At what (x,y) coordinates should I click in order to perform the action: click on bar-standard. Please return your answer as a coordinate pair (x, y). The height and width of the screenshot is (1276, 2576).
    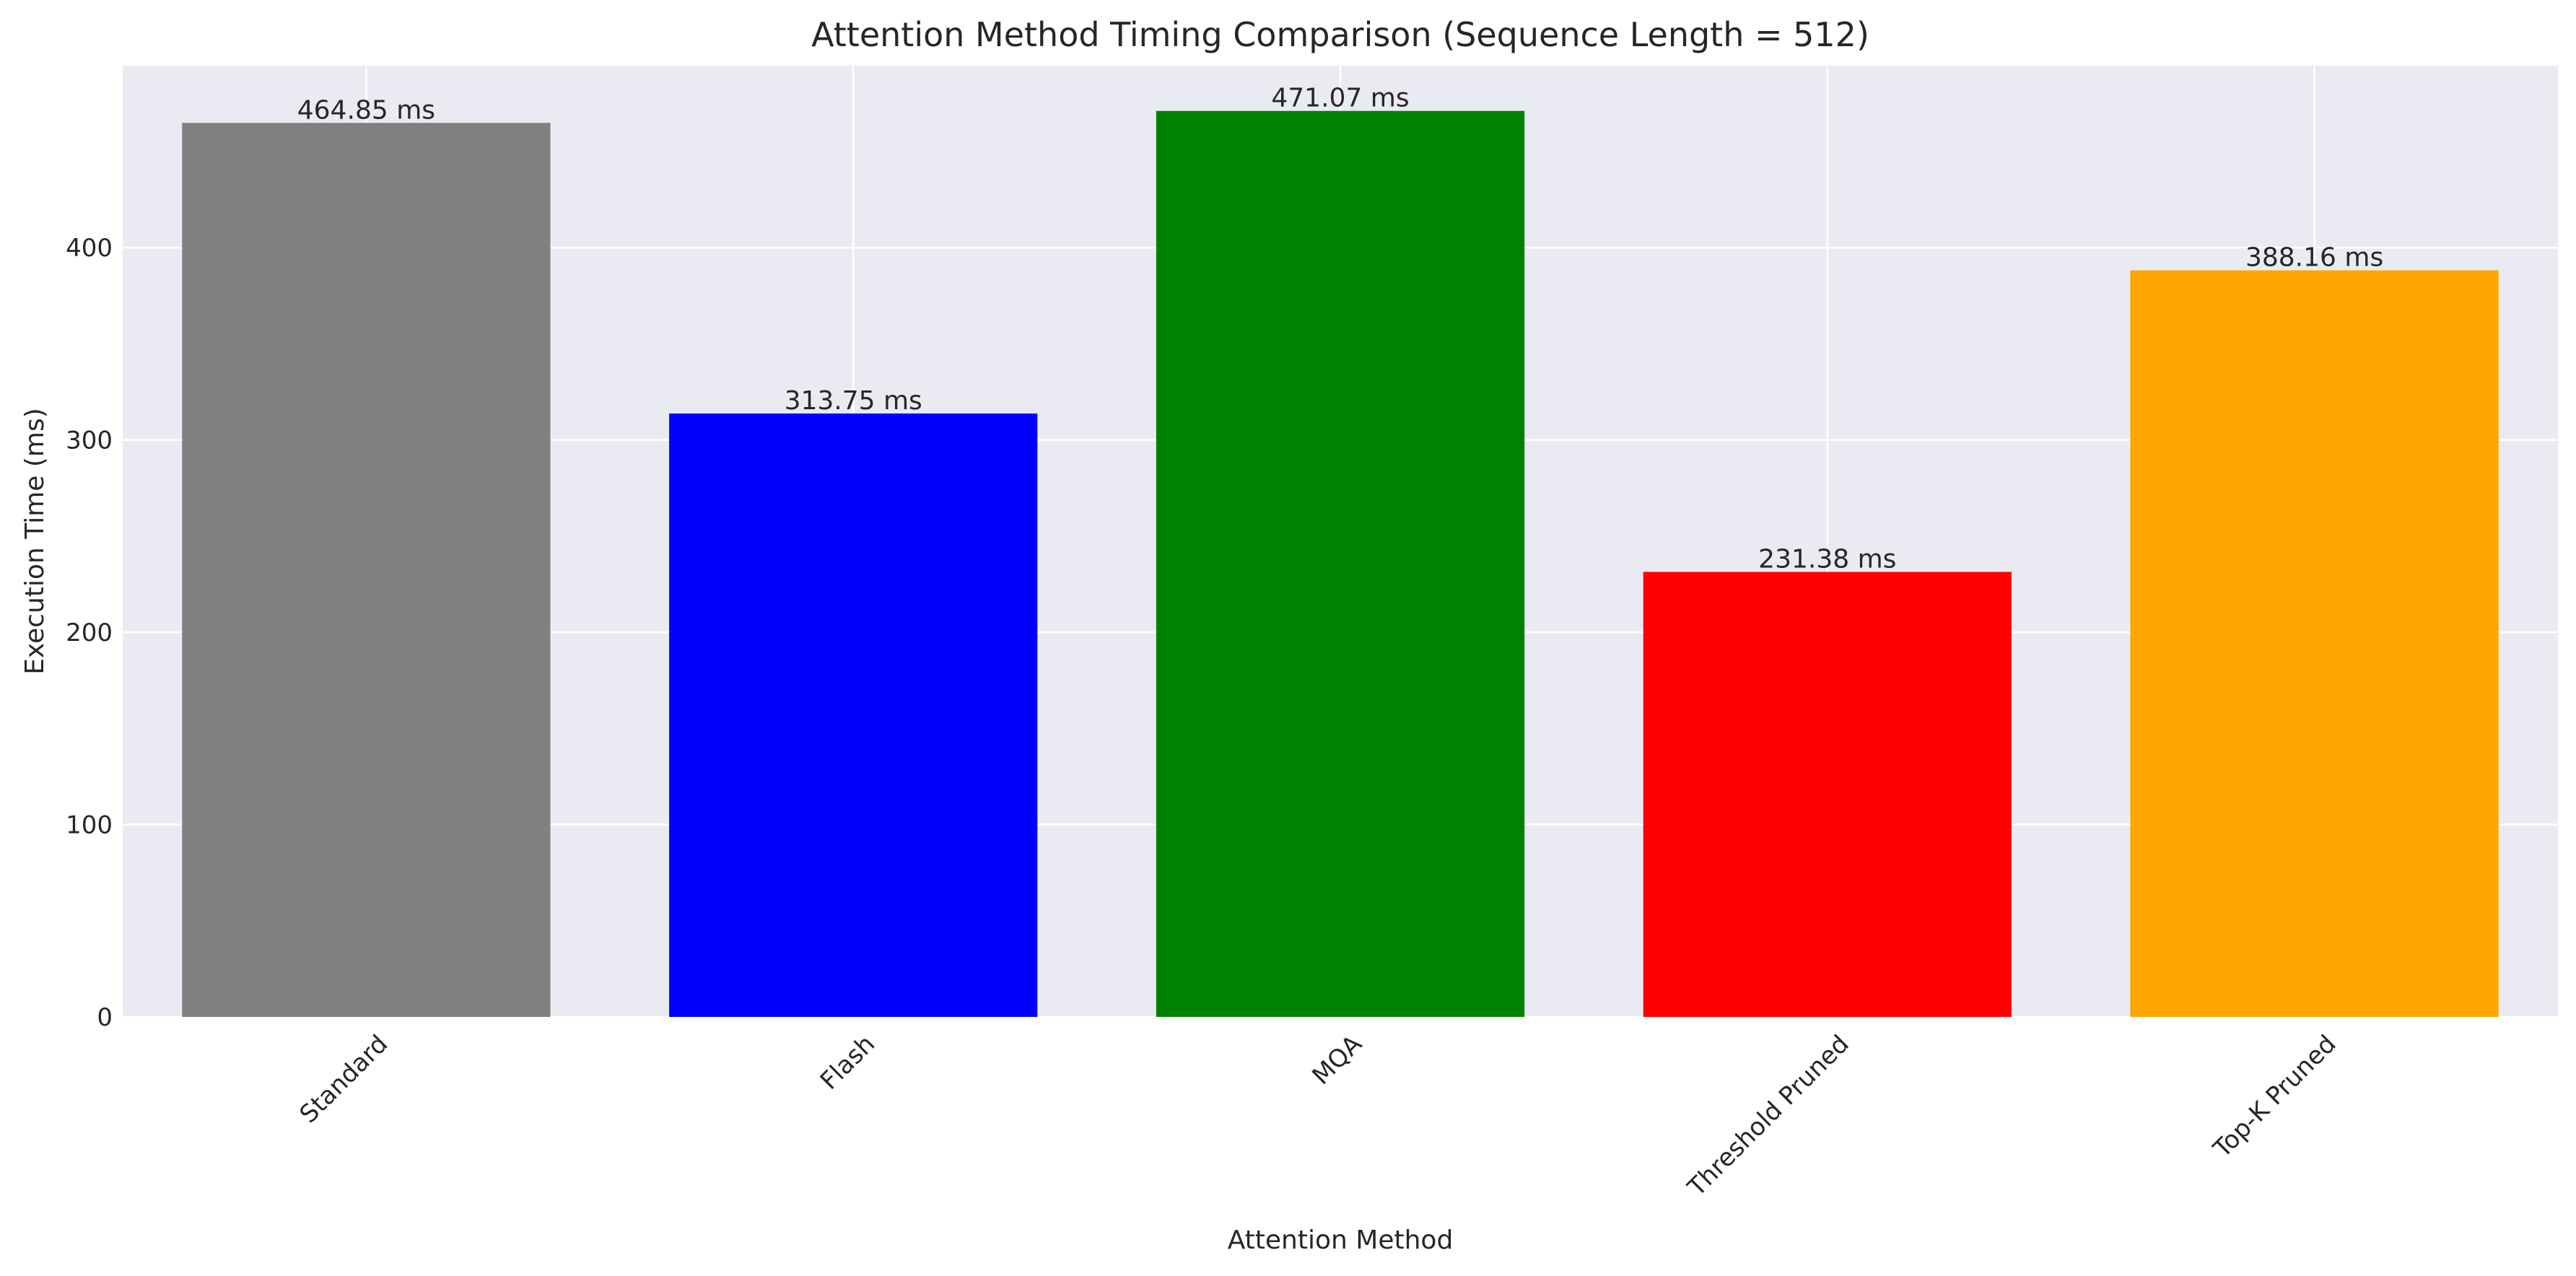
    Looking at the image, I should click on (366, 570).